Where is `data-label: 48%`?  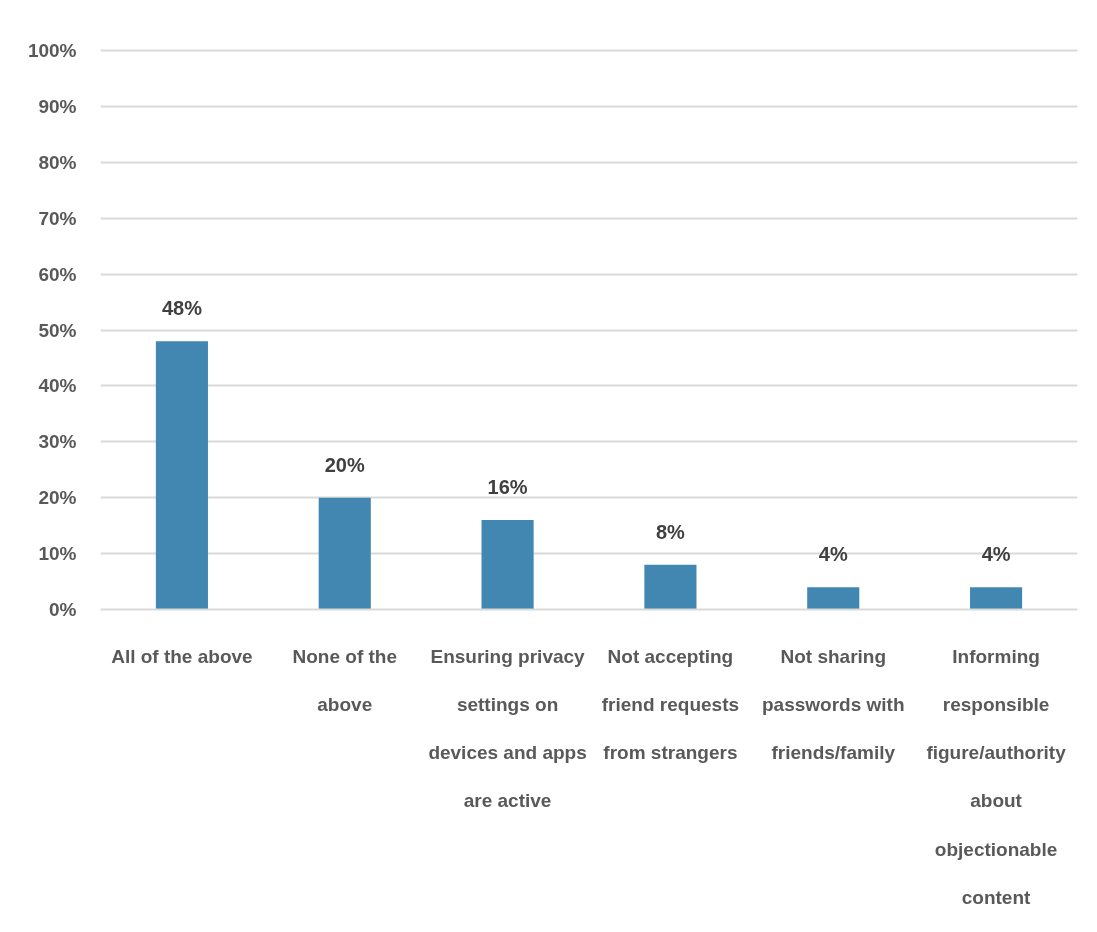
data-label: 48% is located at coordinates (182, 308).